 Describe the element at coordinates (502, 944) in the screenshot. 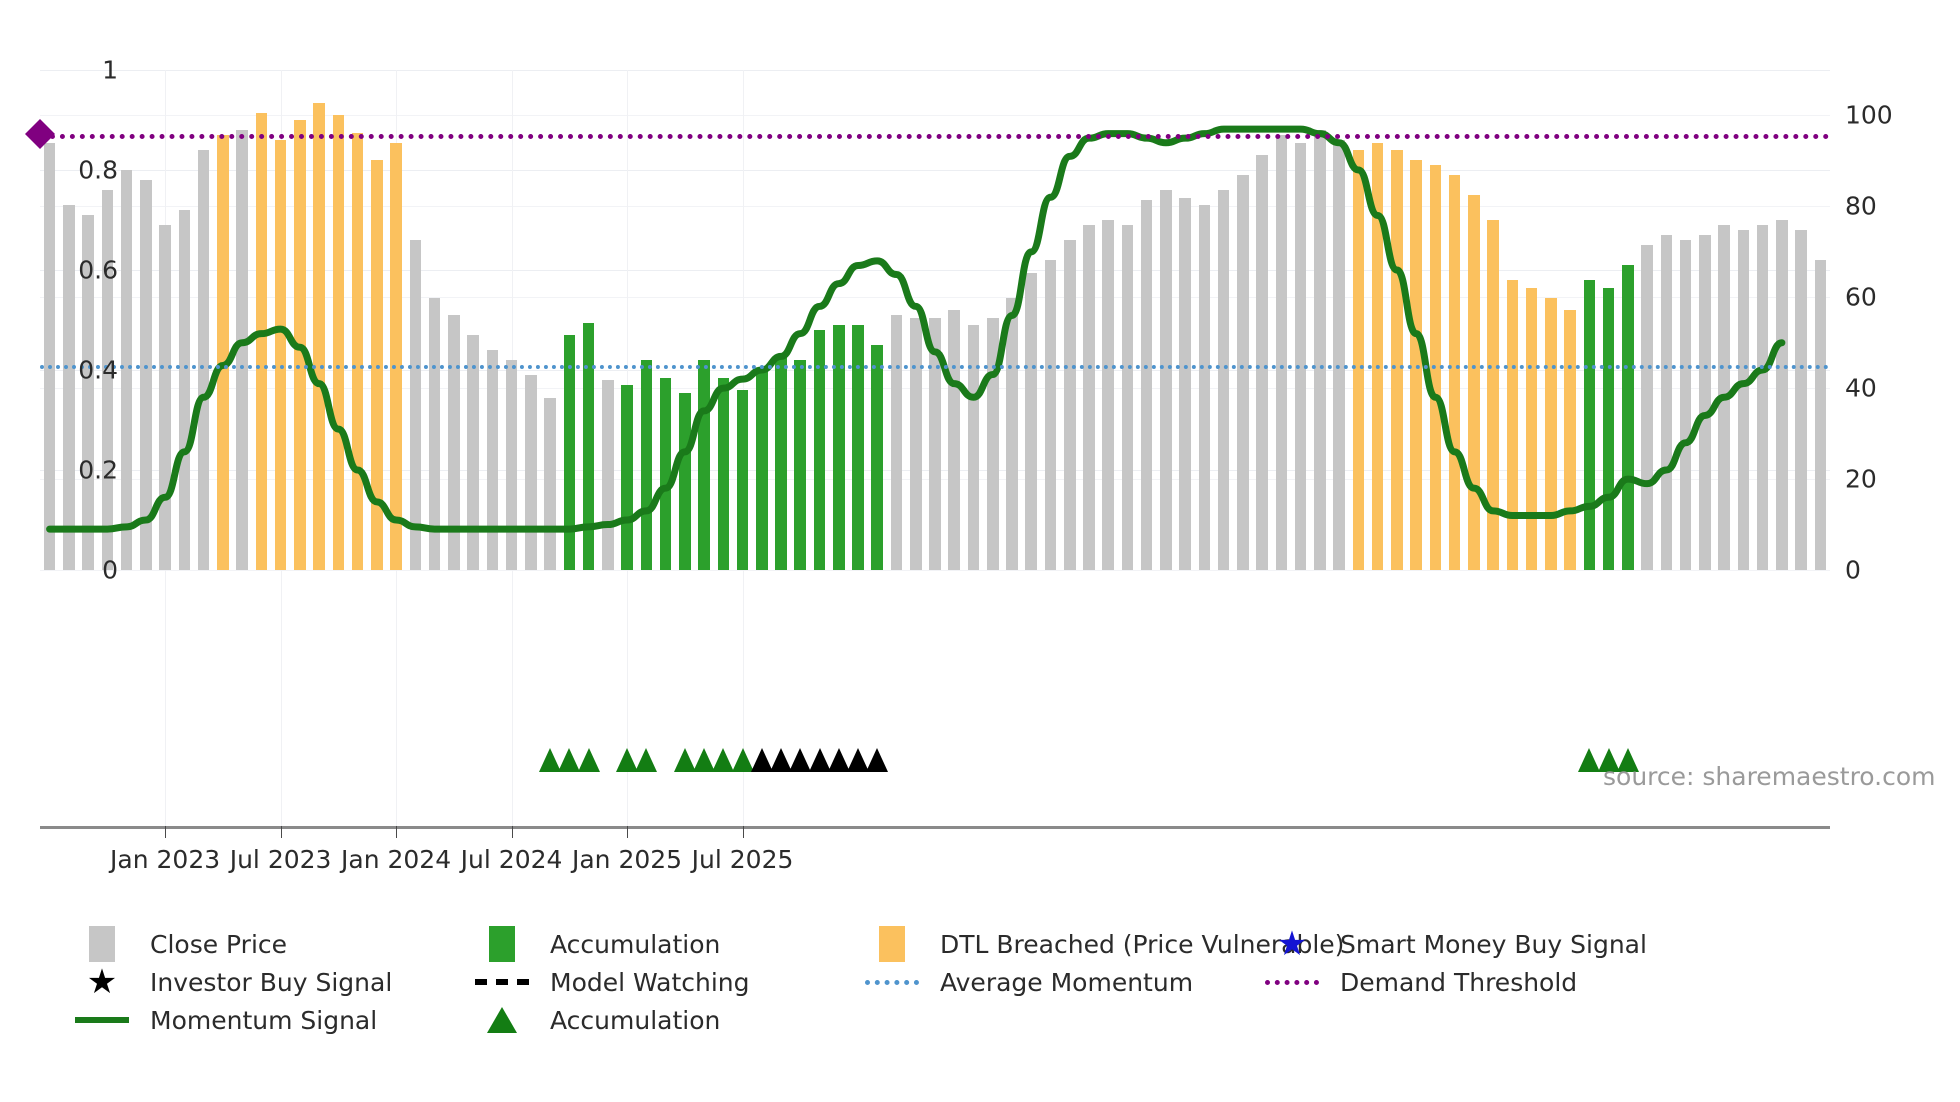

I see `accumulation-bar-swatch` at that location.